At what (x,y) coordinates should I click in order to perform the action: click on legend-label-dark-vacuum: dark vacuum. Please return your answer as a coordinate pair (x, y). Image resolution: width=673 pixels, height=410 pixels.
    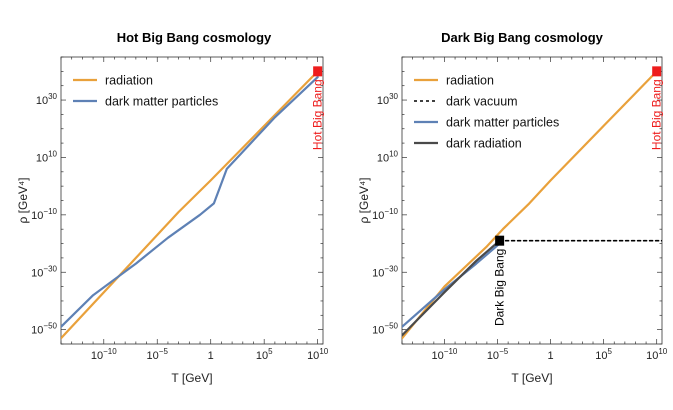
    Looking at the image, I should click on (482, 102).